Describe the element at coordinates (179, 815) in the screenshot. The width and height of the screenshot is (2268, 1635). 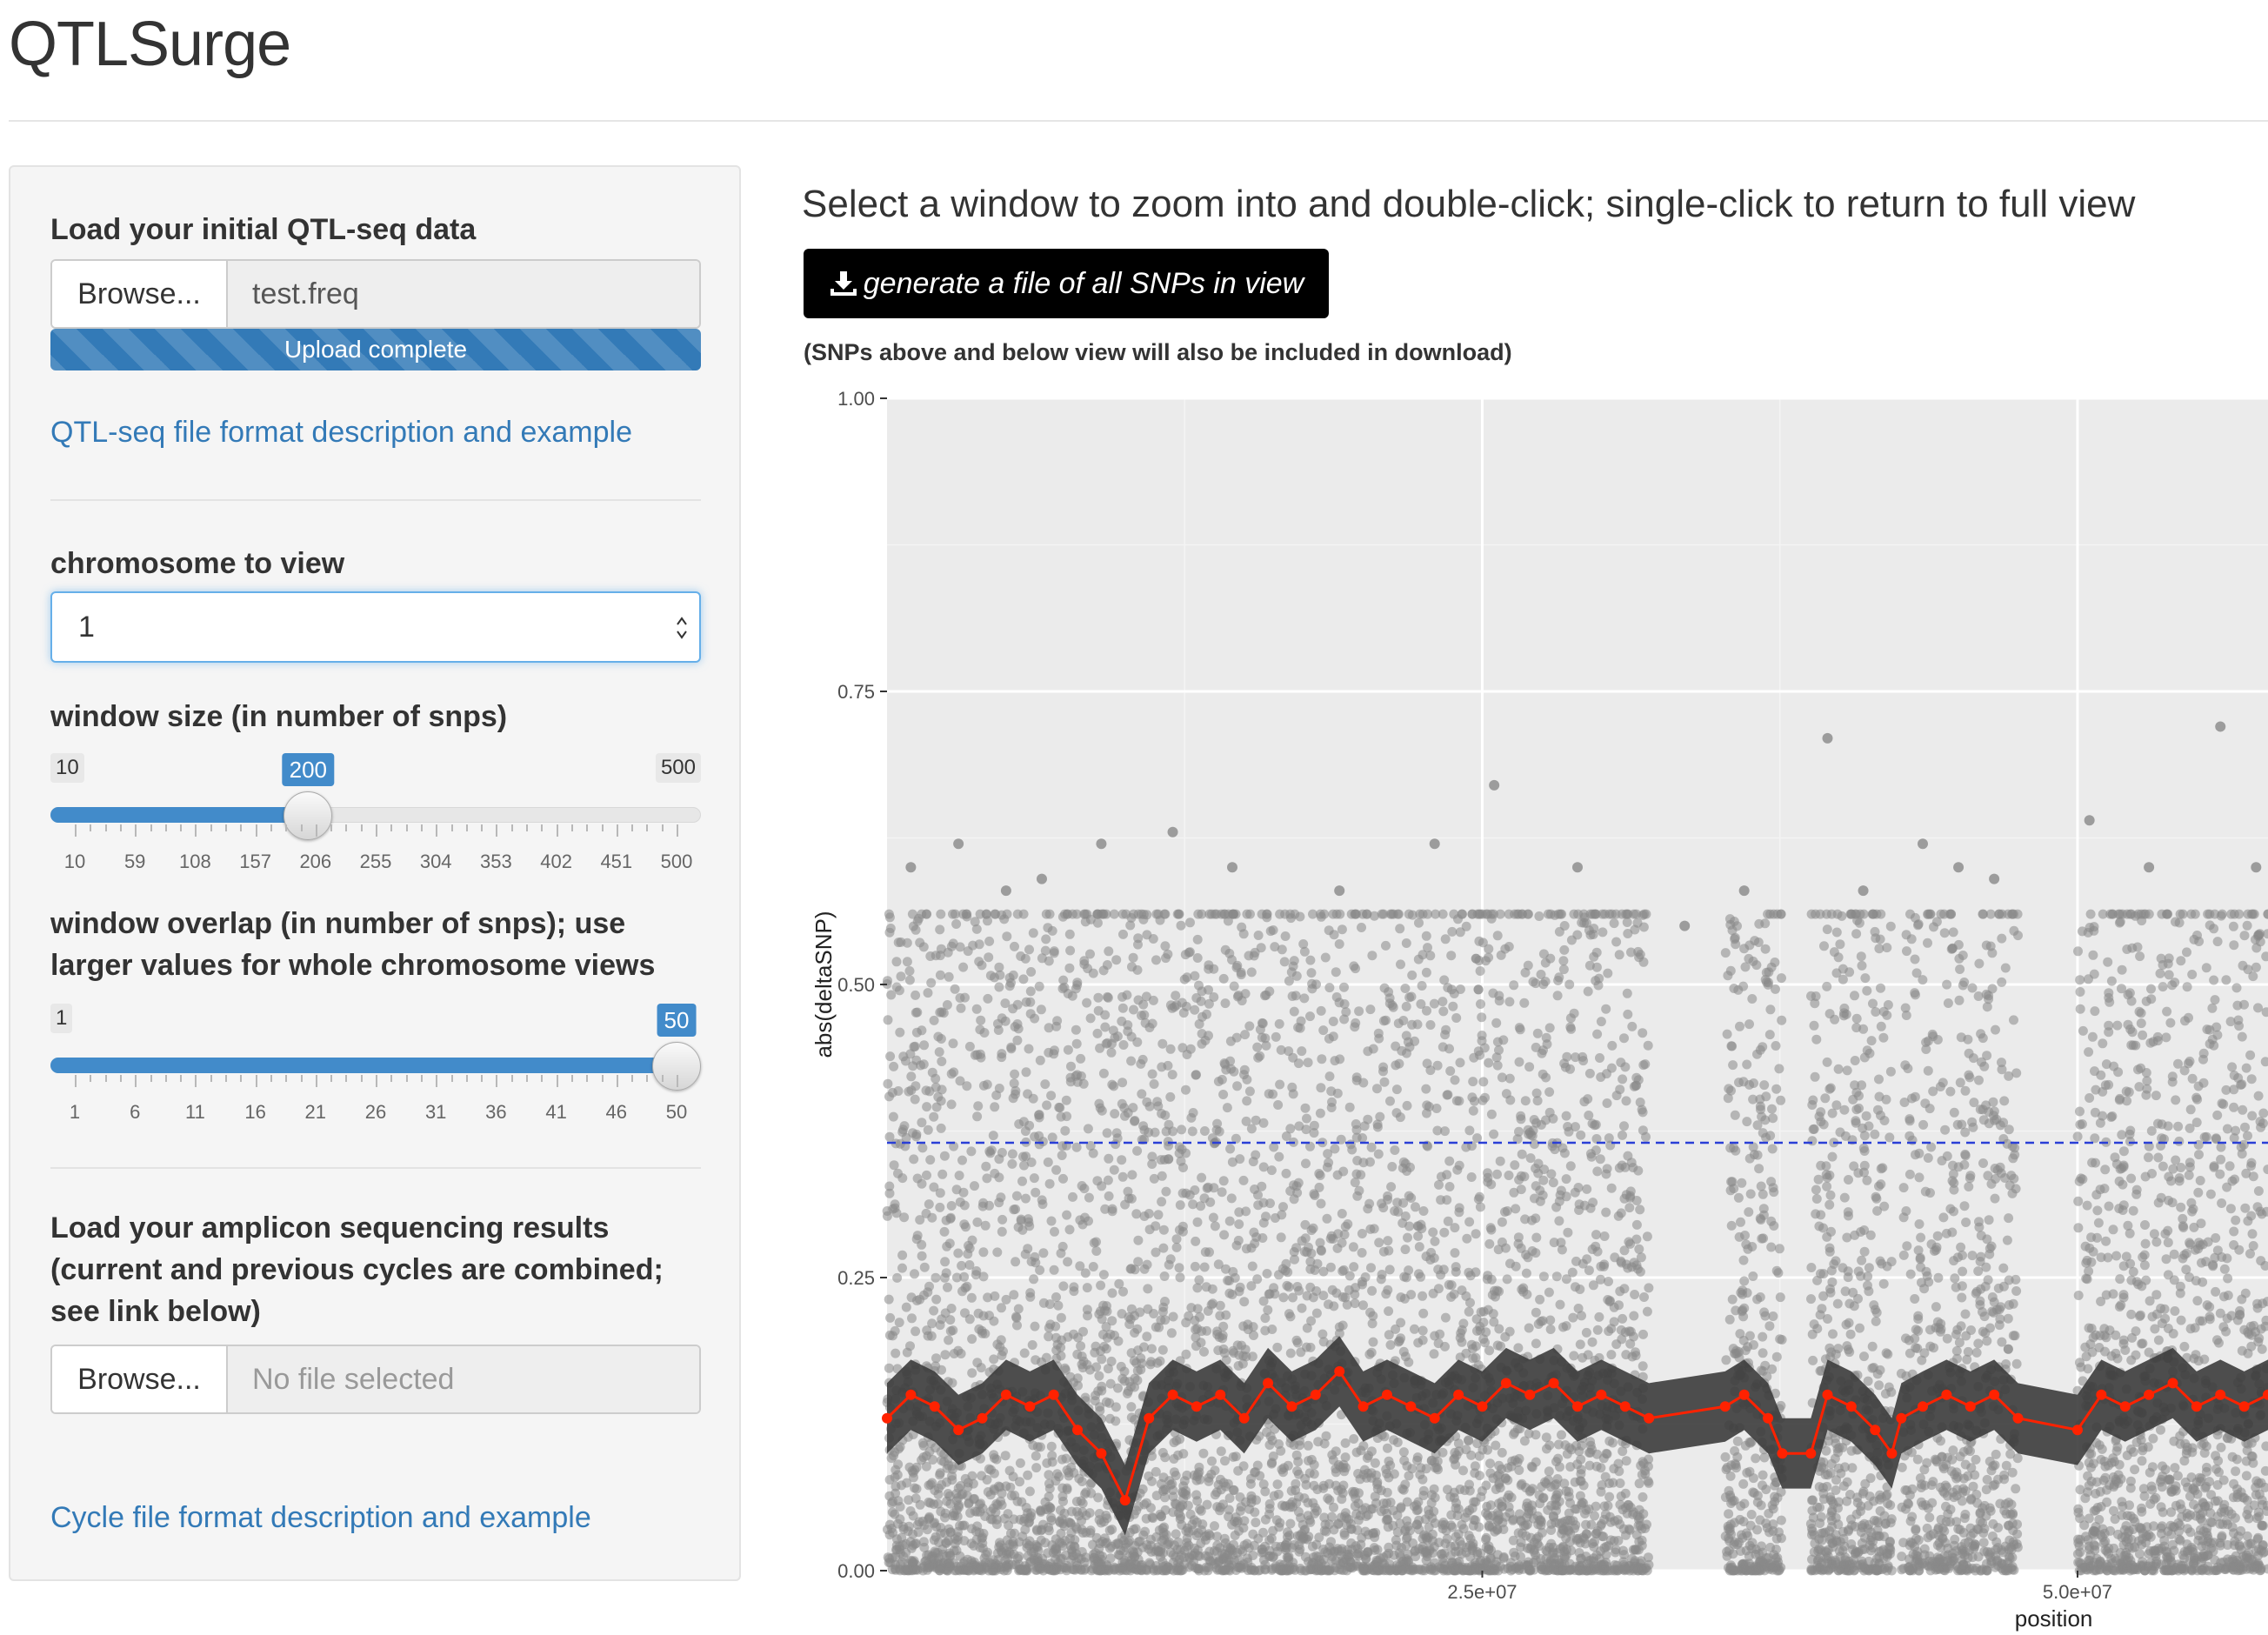
I see `slider-fill` at that location.